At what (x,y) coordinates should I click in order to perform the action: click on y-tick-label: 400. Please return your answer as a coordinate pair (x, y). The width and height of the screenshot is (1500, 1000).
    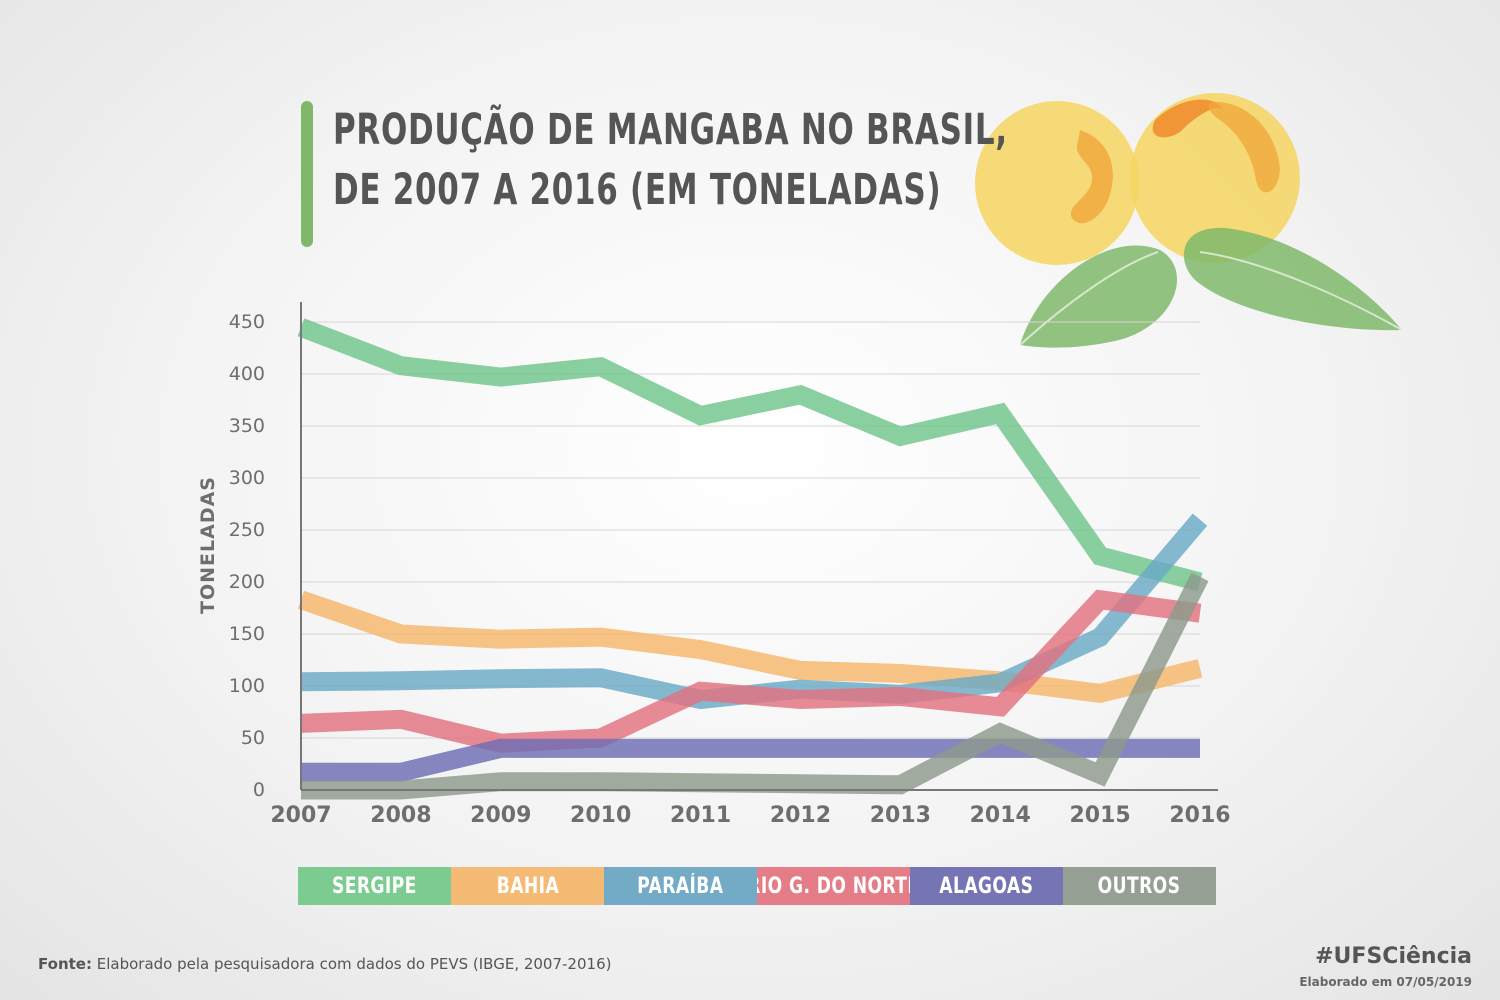
    Looking at the image, I should click on (247, 374).